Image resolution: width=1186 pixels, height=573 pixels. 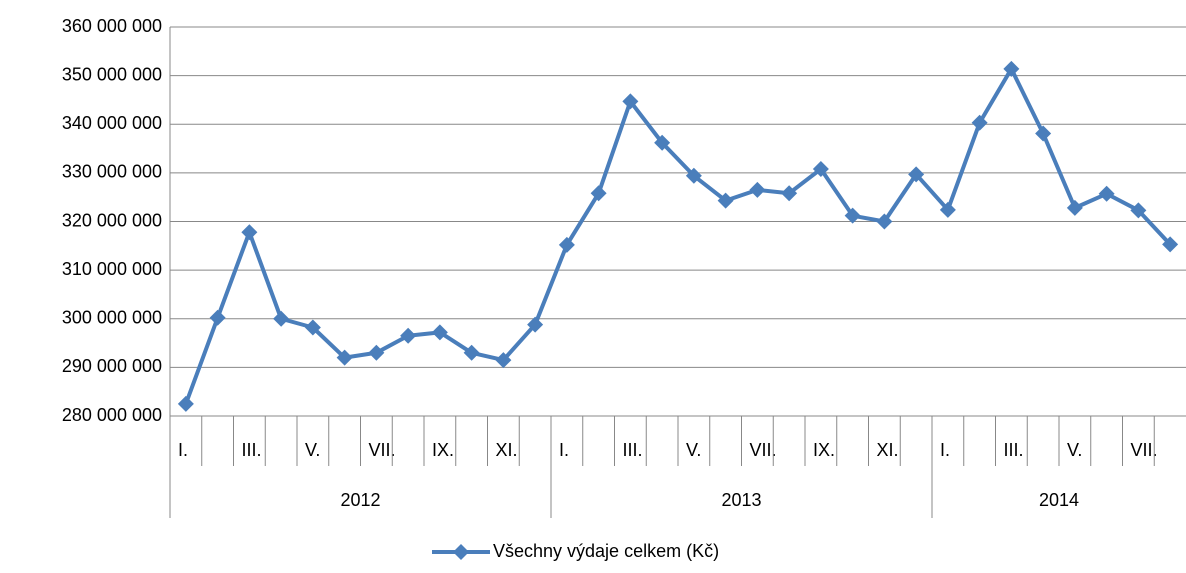 What do you see at coordinates (112, 172) in the screenshot?
I see `y-tick-label: 330 000 000` at bounding box center [112, 172].